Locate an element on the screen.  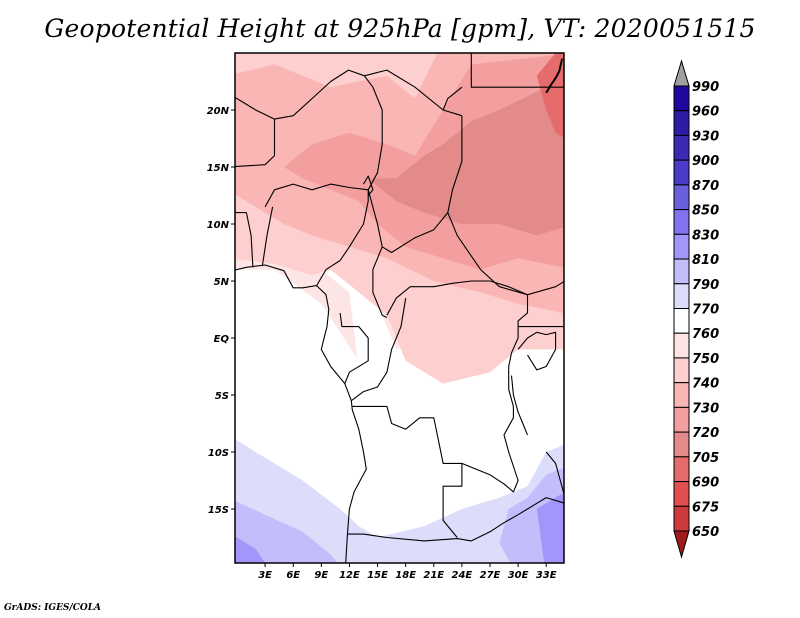
x-tick-label: 3E is located at coordinates (265, 575).